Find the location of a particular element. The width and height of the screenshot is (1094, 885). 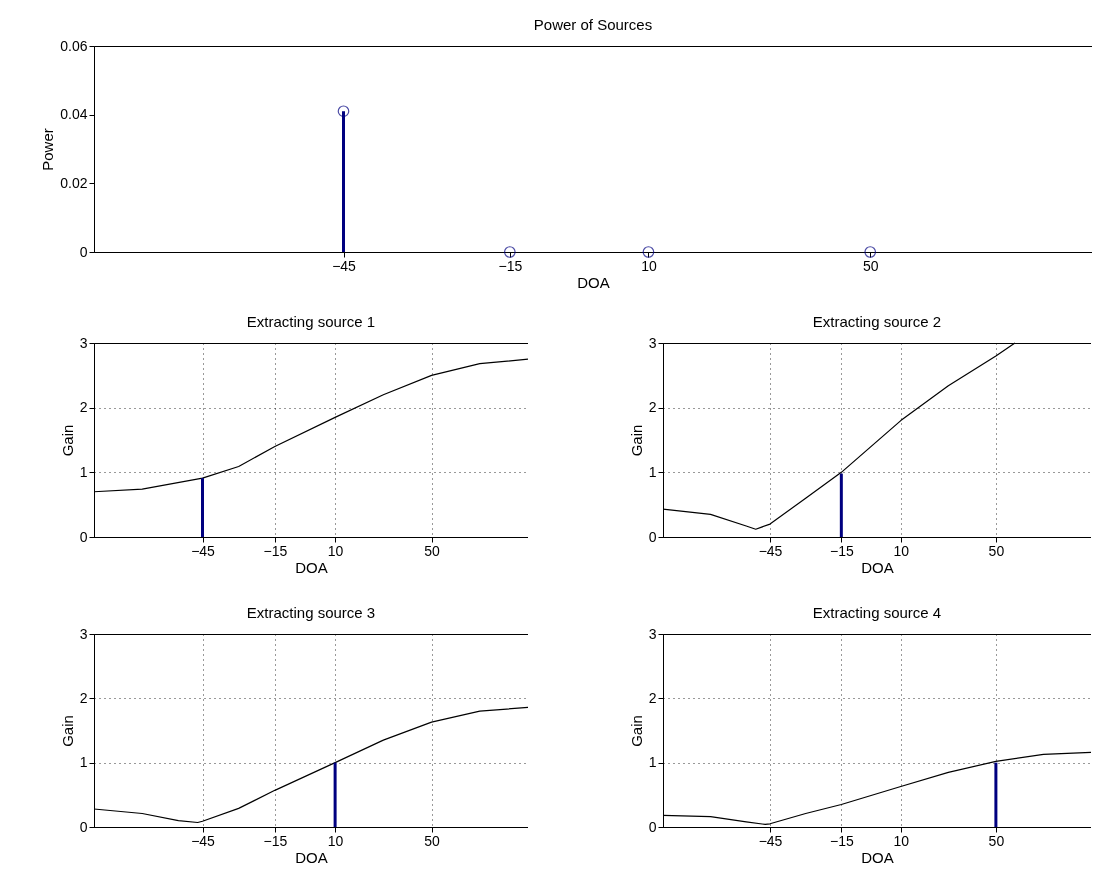

chart-title: Extracting source 2 is located at coordinates (877, 321).